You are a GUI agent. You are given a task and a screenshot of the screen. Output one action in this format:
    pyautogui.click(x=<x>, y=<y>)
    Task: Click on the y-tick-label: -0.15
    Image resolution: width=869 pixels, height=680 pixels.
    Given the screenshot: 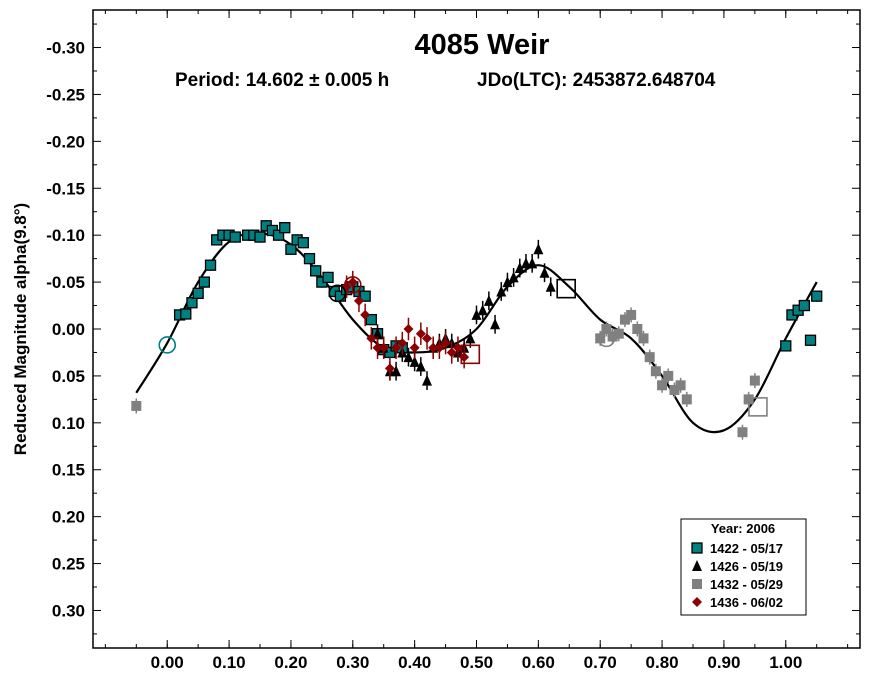 What is the action you would take?
    pyautogui.click(x=65, y=188)
    